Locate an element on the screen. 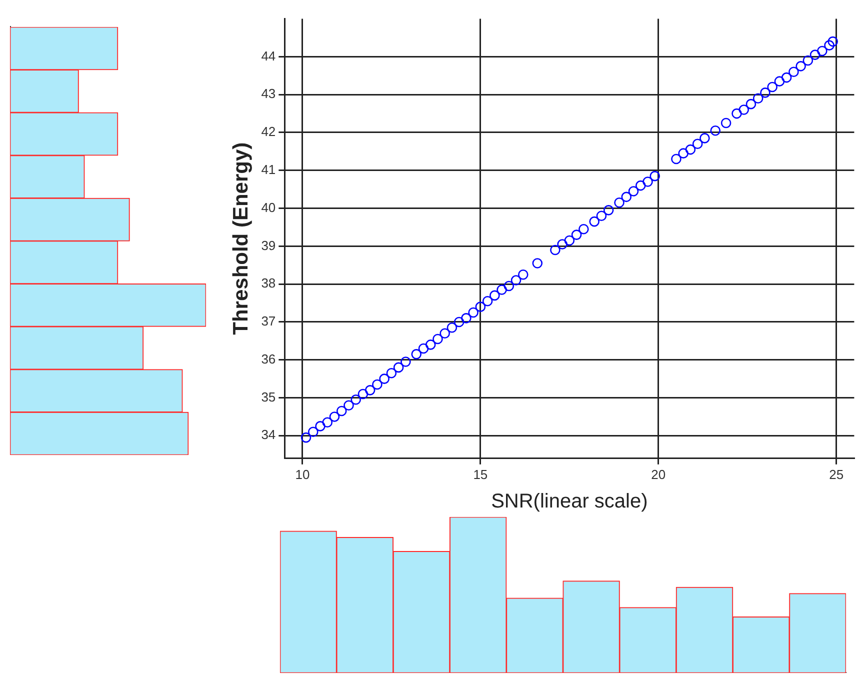 This screenshot has width=856, height=676. x-tick-label: 25 is located at coordinates (836, 474).